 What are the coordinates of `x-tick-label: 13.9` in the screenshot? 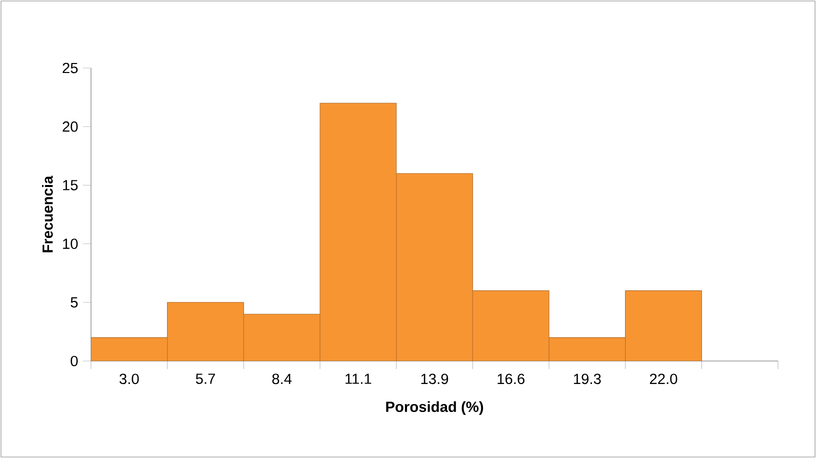 It's located at (434, 379).